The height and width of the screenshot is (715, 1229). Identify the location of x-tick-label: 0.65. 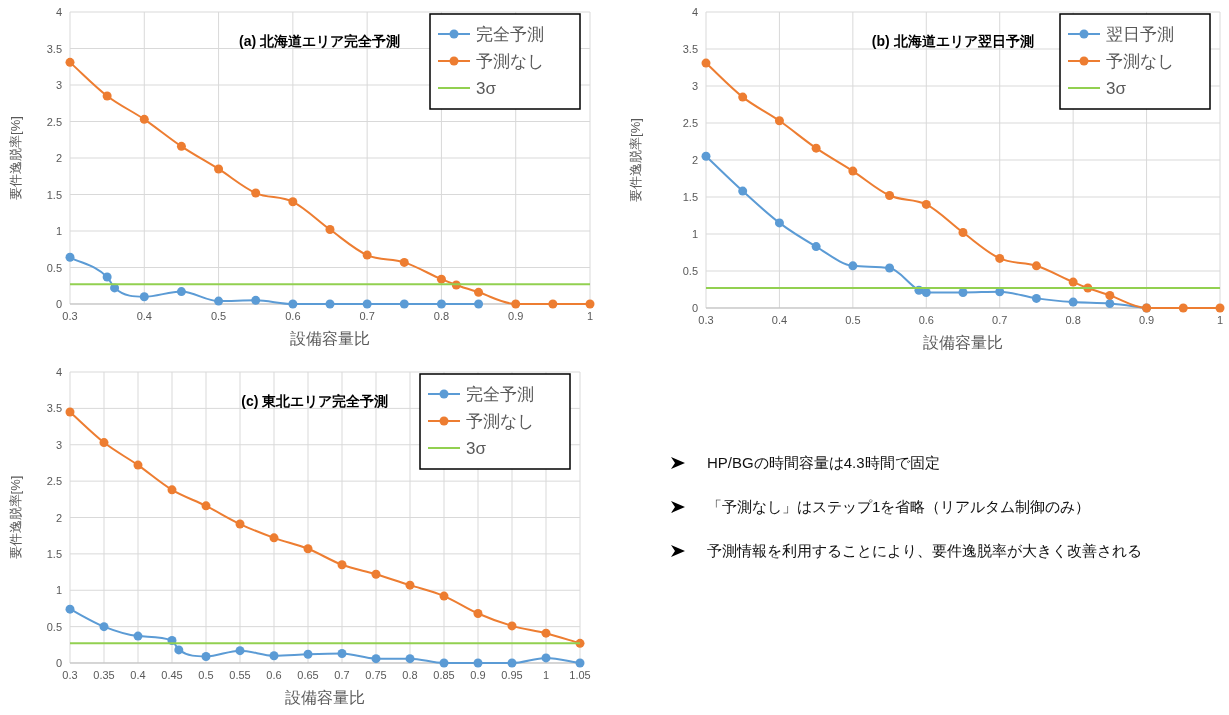
(308, 675).